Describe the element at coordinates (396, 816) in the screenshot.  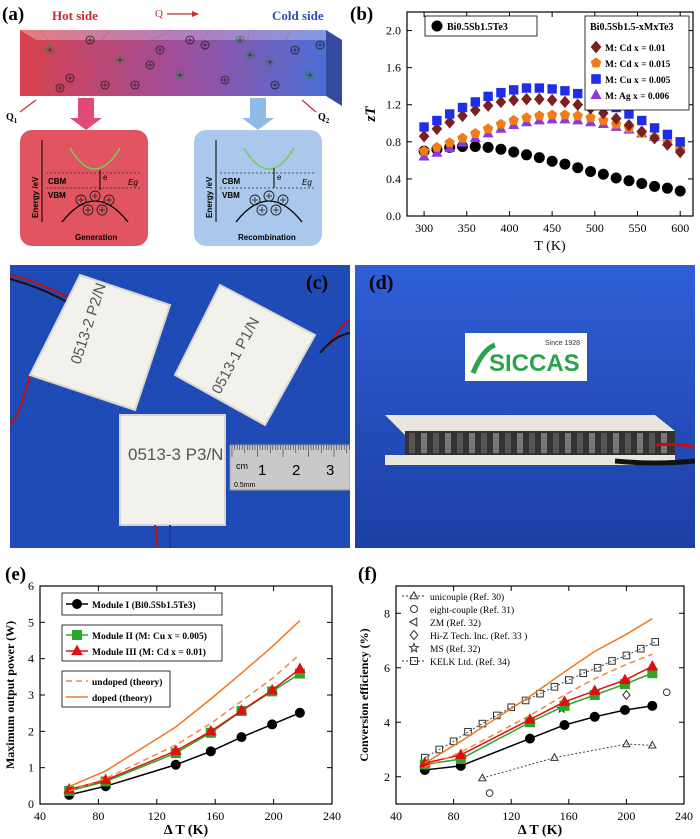
I see `x-tick-label: 40` at that location.